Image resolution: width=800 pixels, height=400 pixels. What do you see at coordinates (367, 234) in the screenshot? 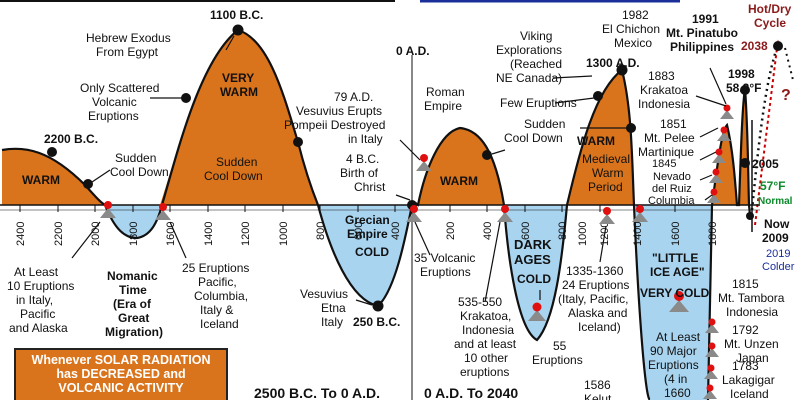
I see `label-grecian-2: Empire` at bounding box center [367, 234].